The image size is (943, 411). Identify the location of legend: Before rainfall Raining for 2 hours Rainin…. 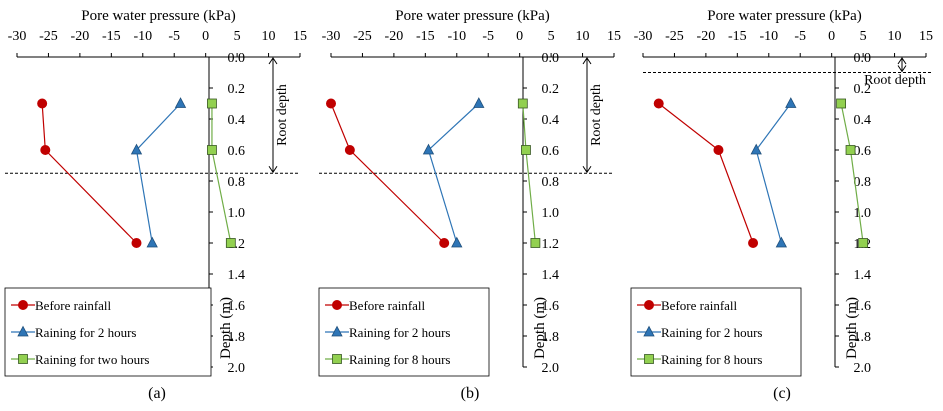
(404, 332).